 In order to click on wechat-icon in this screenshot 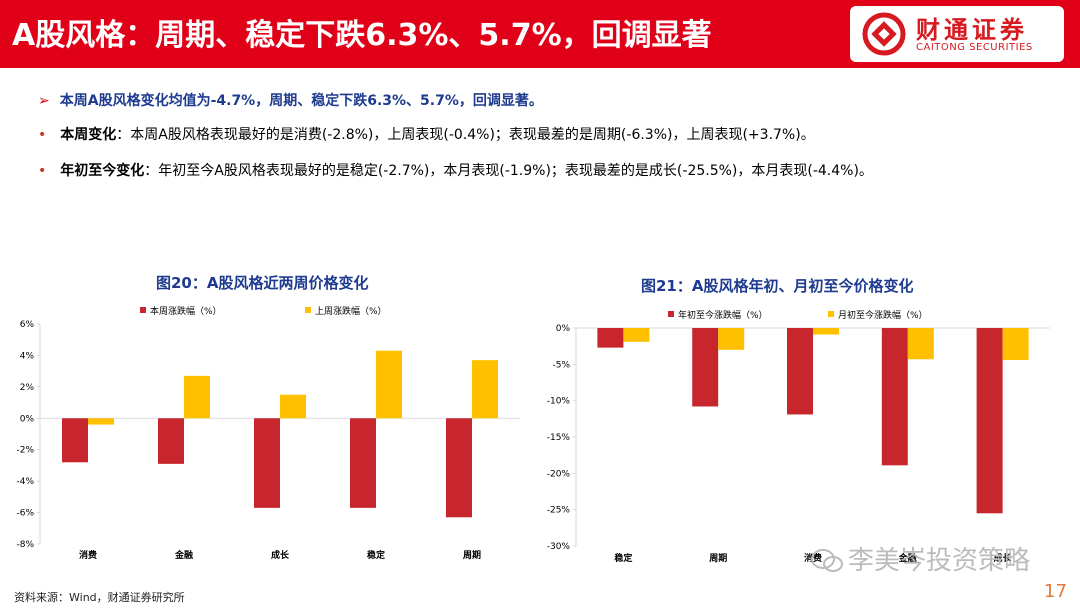, I will do `click(827, 560)`.